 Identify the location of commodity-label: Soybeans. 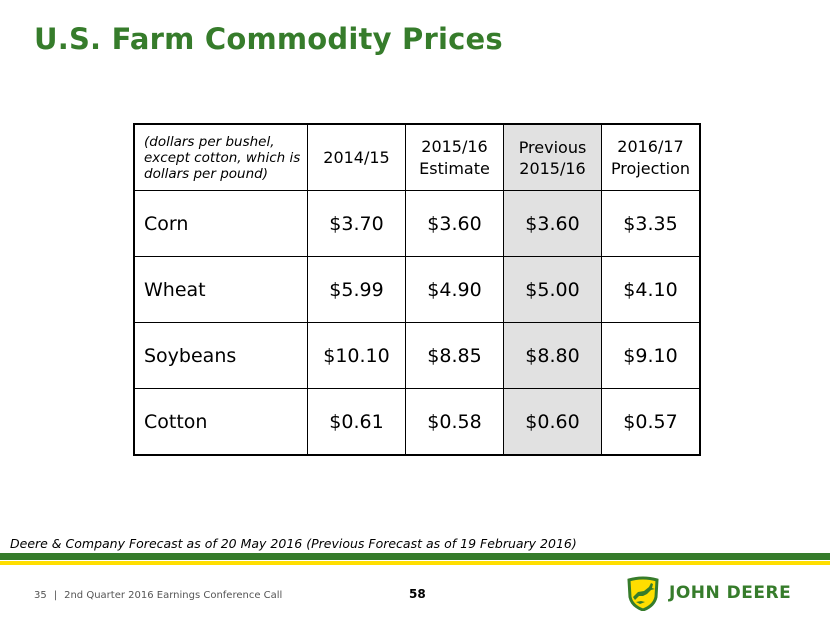
(220, 355).